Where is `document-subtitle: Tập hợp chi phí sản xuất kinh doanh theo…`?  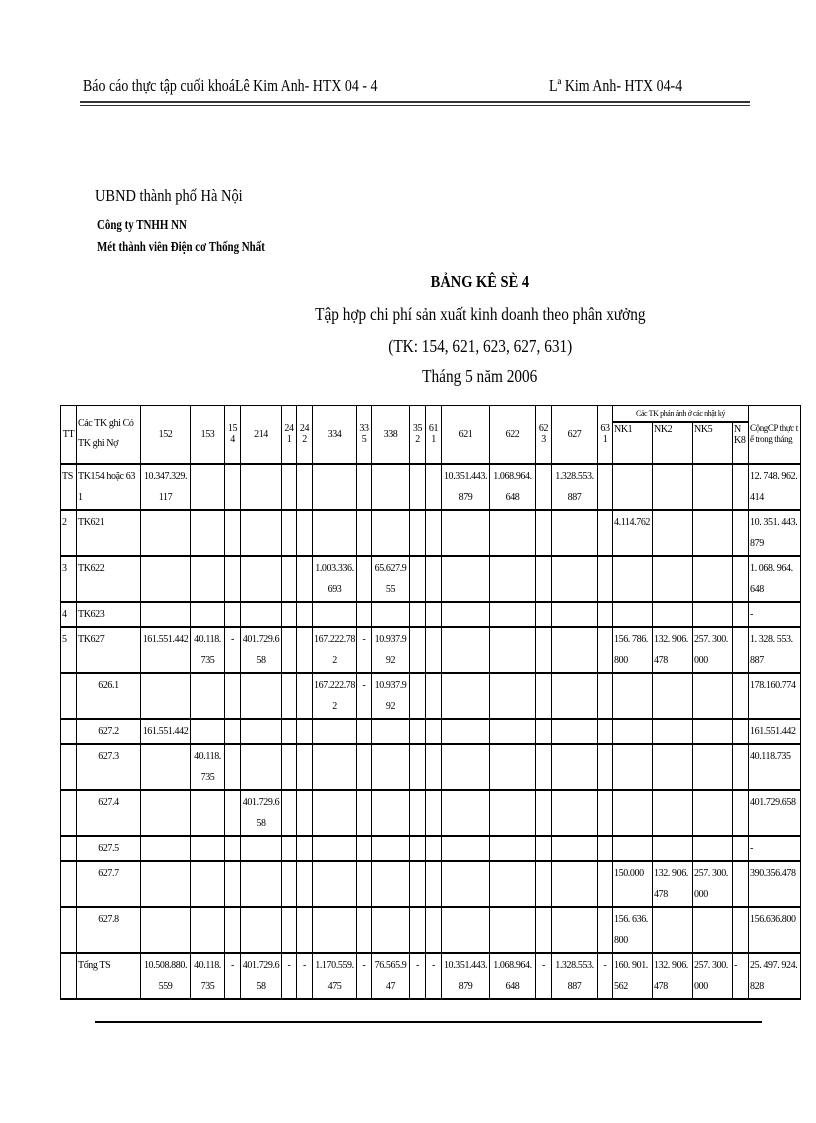
document-subtitle: Tập hợp chi phí sản xuất kinh doanh theo… is located at coordinates (480, 314).